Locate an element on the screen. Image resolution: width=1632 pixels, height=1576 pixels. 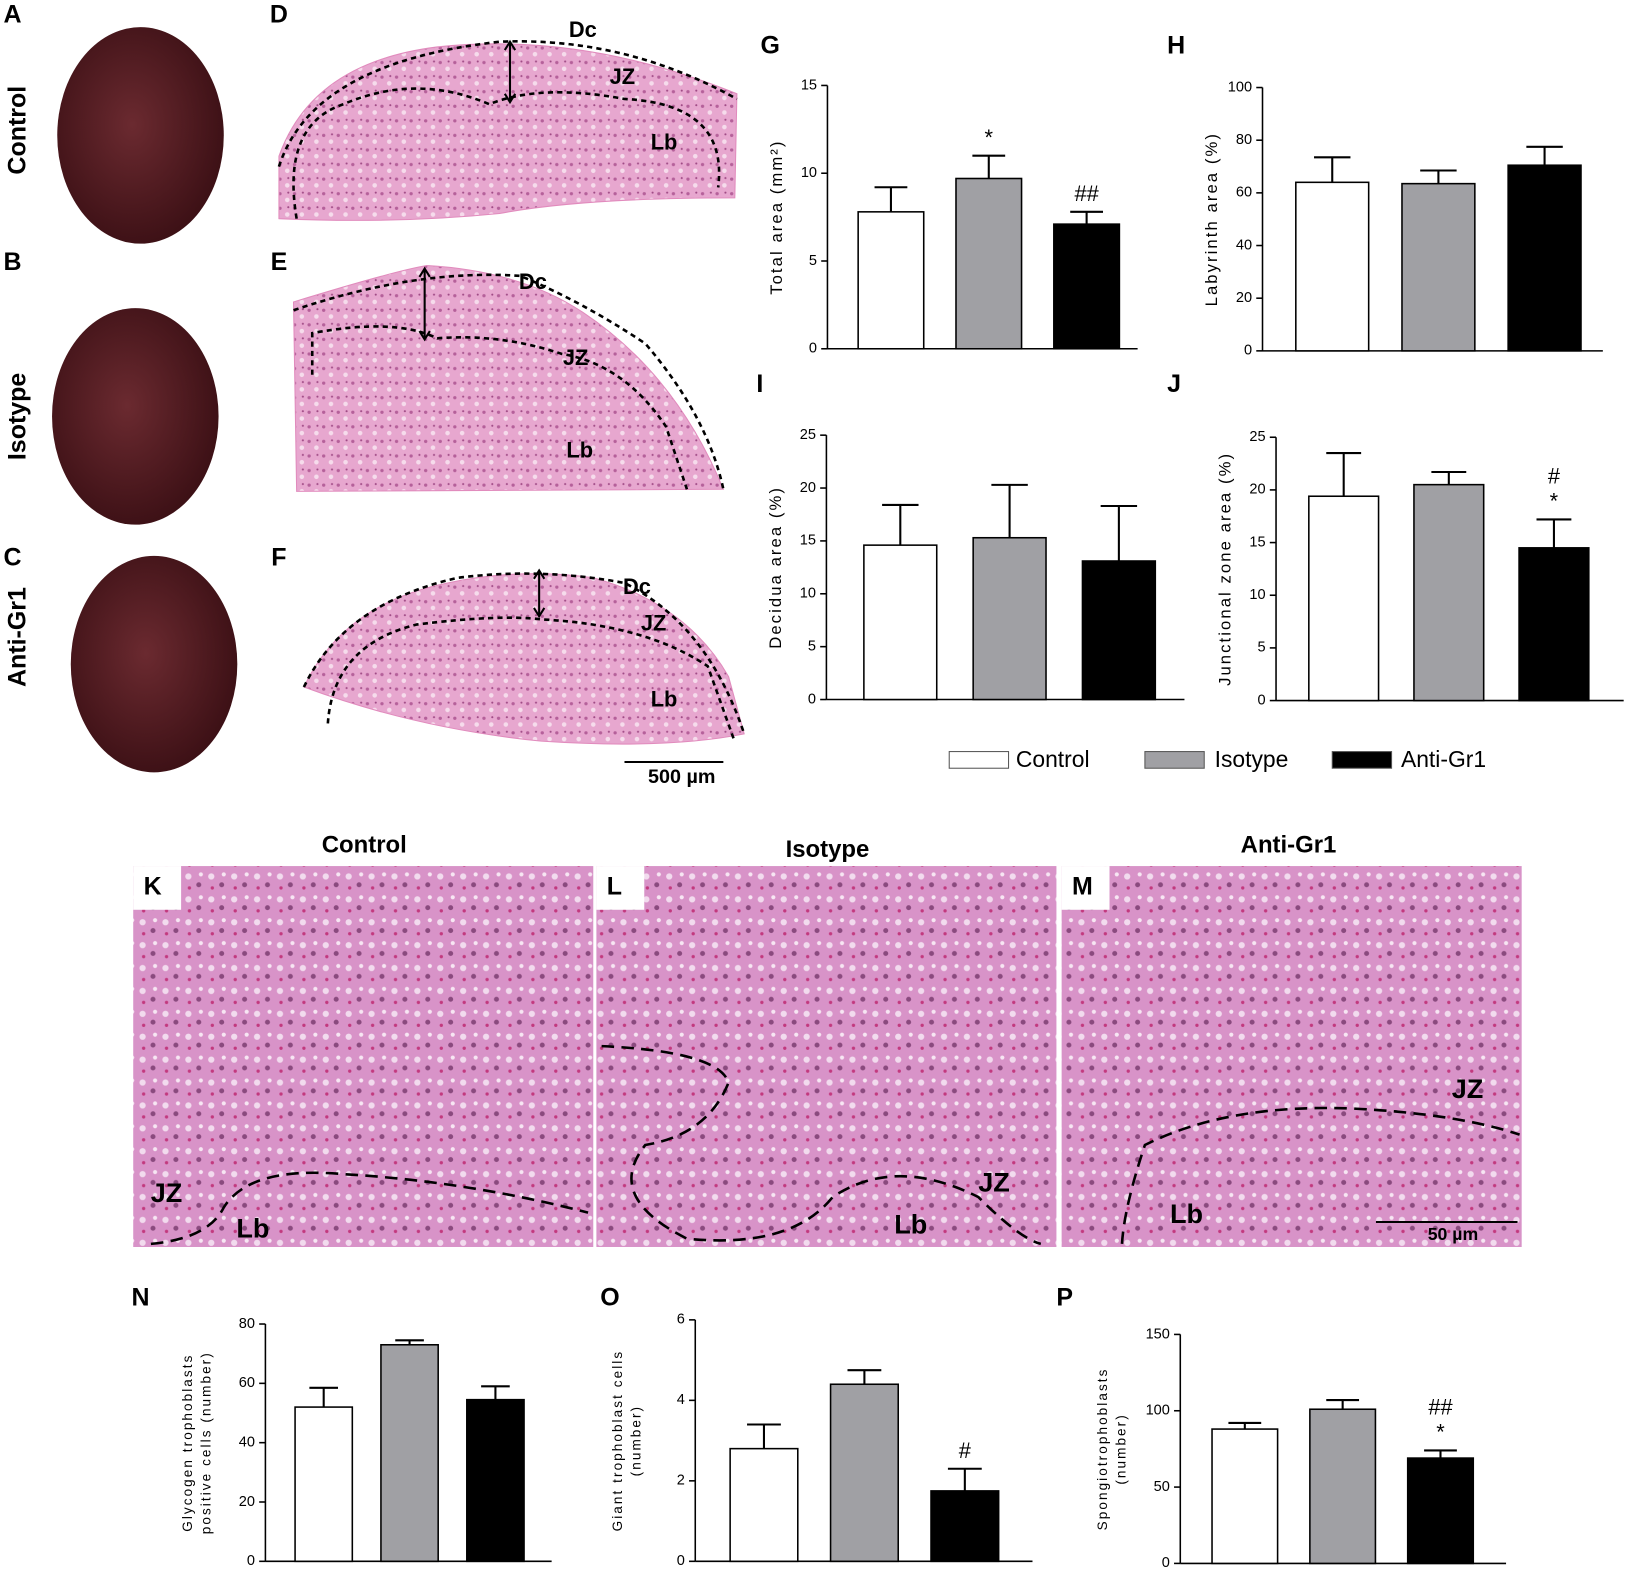
panel-letter: D is located at coordinates (279, 14).